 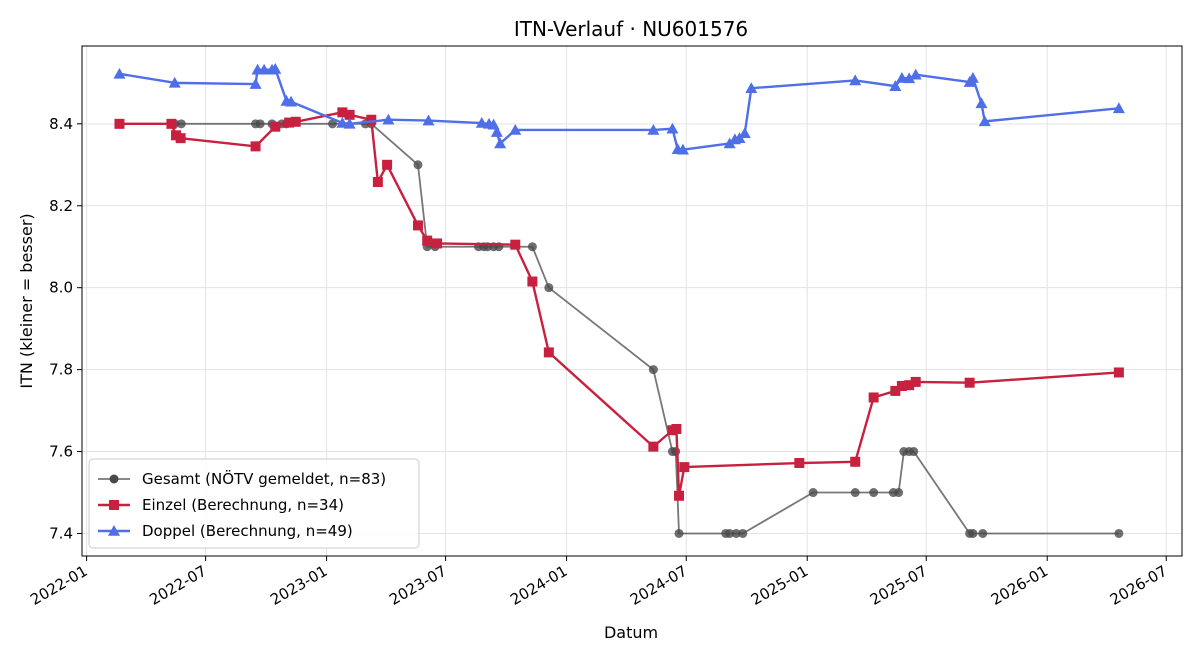 What do you see at coordinates (631, 29) in the screenshot?
I see `chart-title: ITN-Verlauf · NU601576` at bounding box center [631, 29].